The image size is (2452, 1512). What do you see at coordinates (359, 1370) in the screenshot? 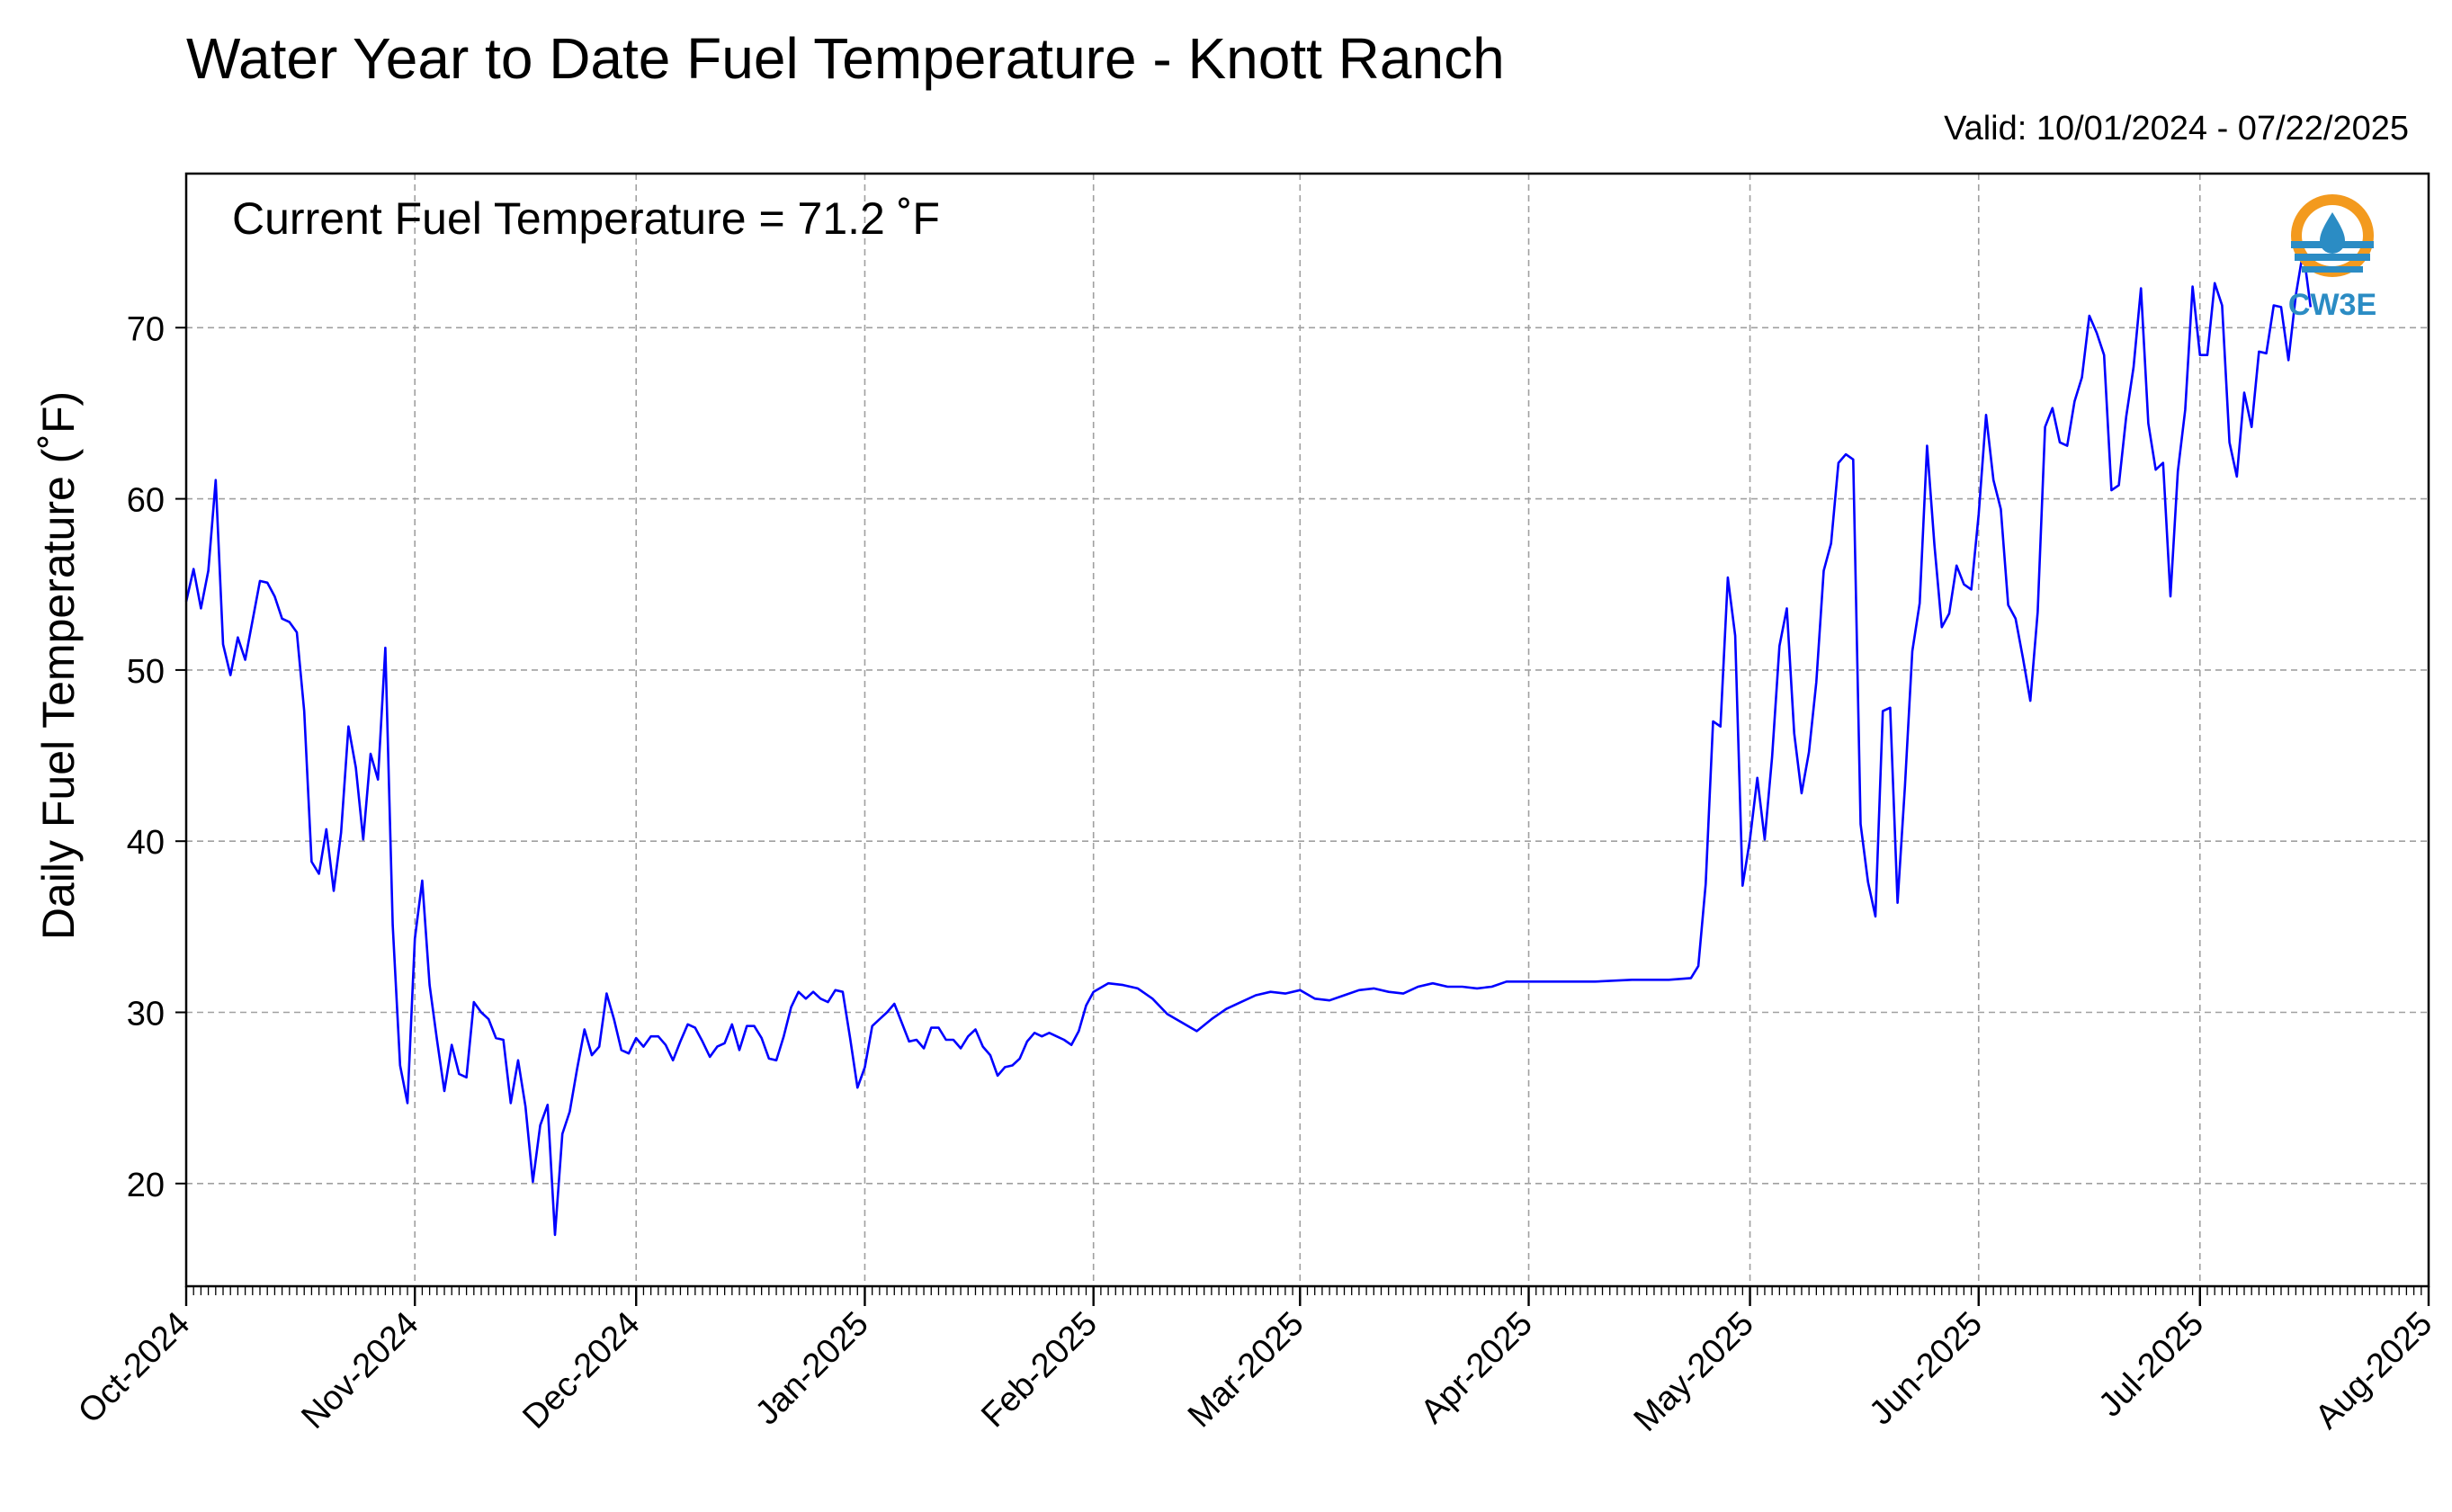
I see `x-tick-label: Nov-2024` at bounding box center [359, 1370].